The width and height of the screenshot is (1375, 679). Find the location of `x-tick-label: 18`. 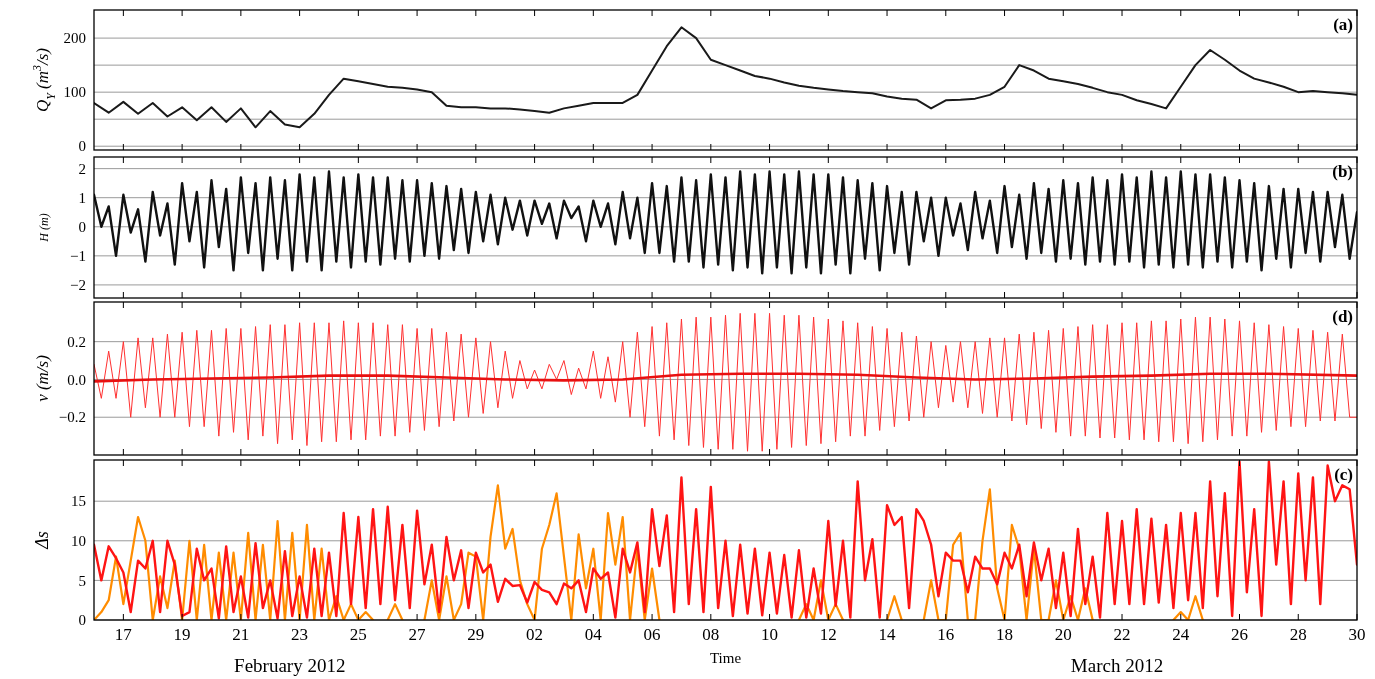

x-tick-label: 18 is located at coordinates (1005, 634).